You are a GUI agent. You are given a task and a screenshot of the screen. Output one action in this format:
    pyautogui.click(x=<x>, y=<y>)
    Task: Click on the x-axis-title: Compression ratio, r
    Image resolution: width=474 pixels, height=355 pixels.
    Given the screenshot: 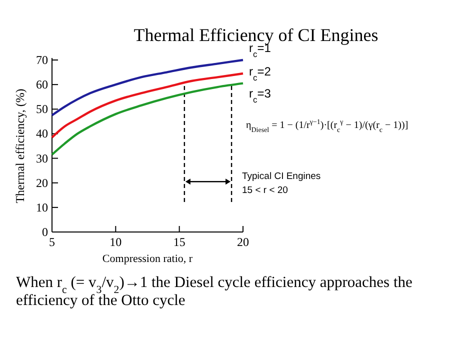 What is the action you would take?
    pyautogui.click(x=147, y=259)
    